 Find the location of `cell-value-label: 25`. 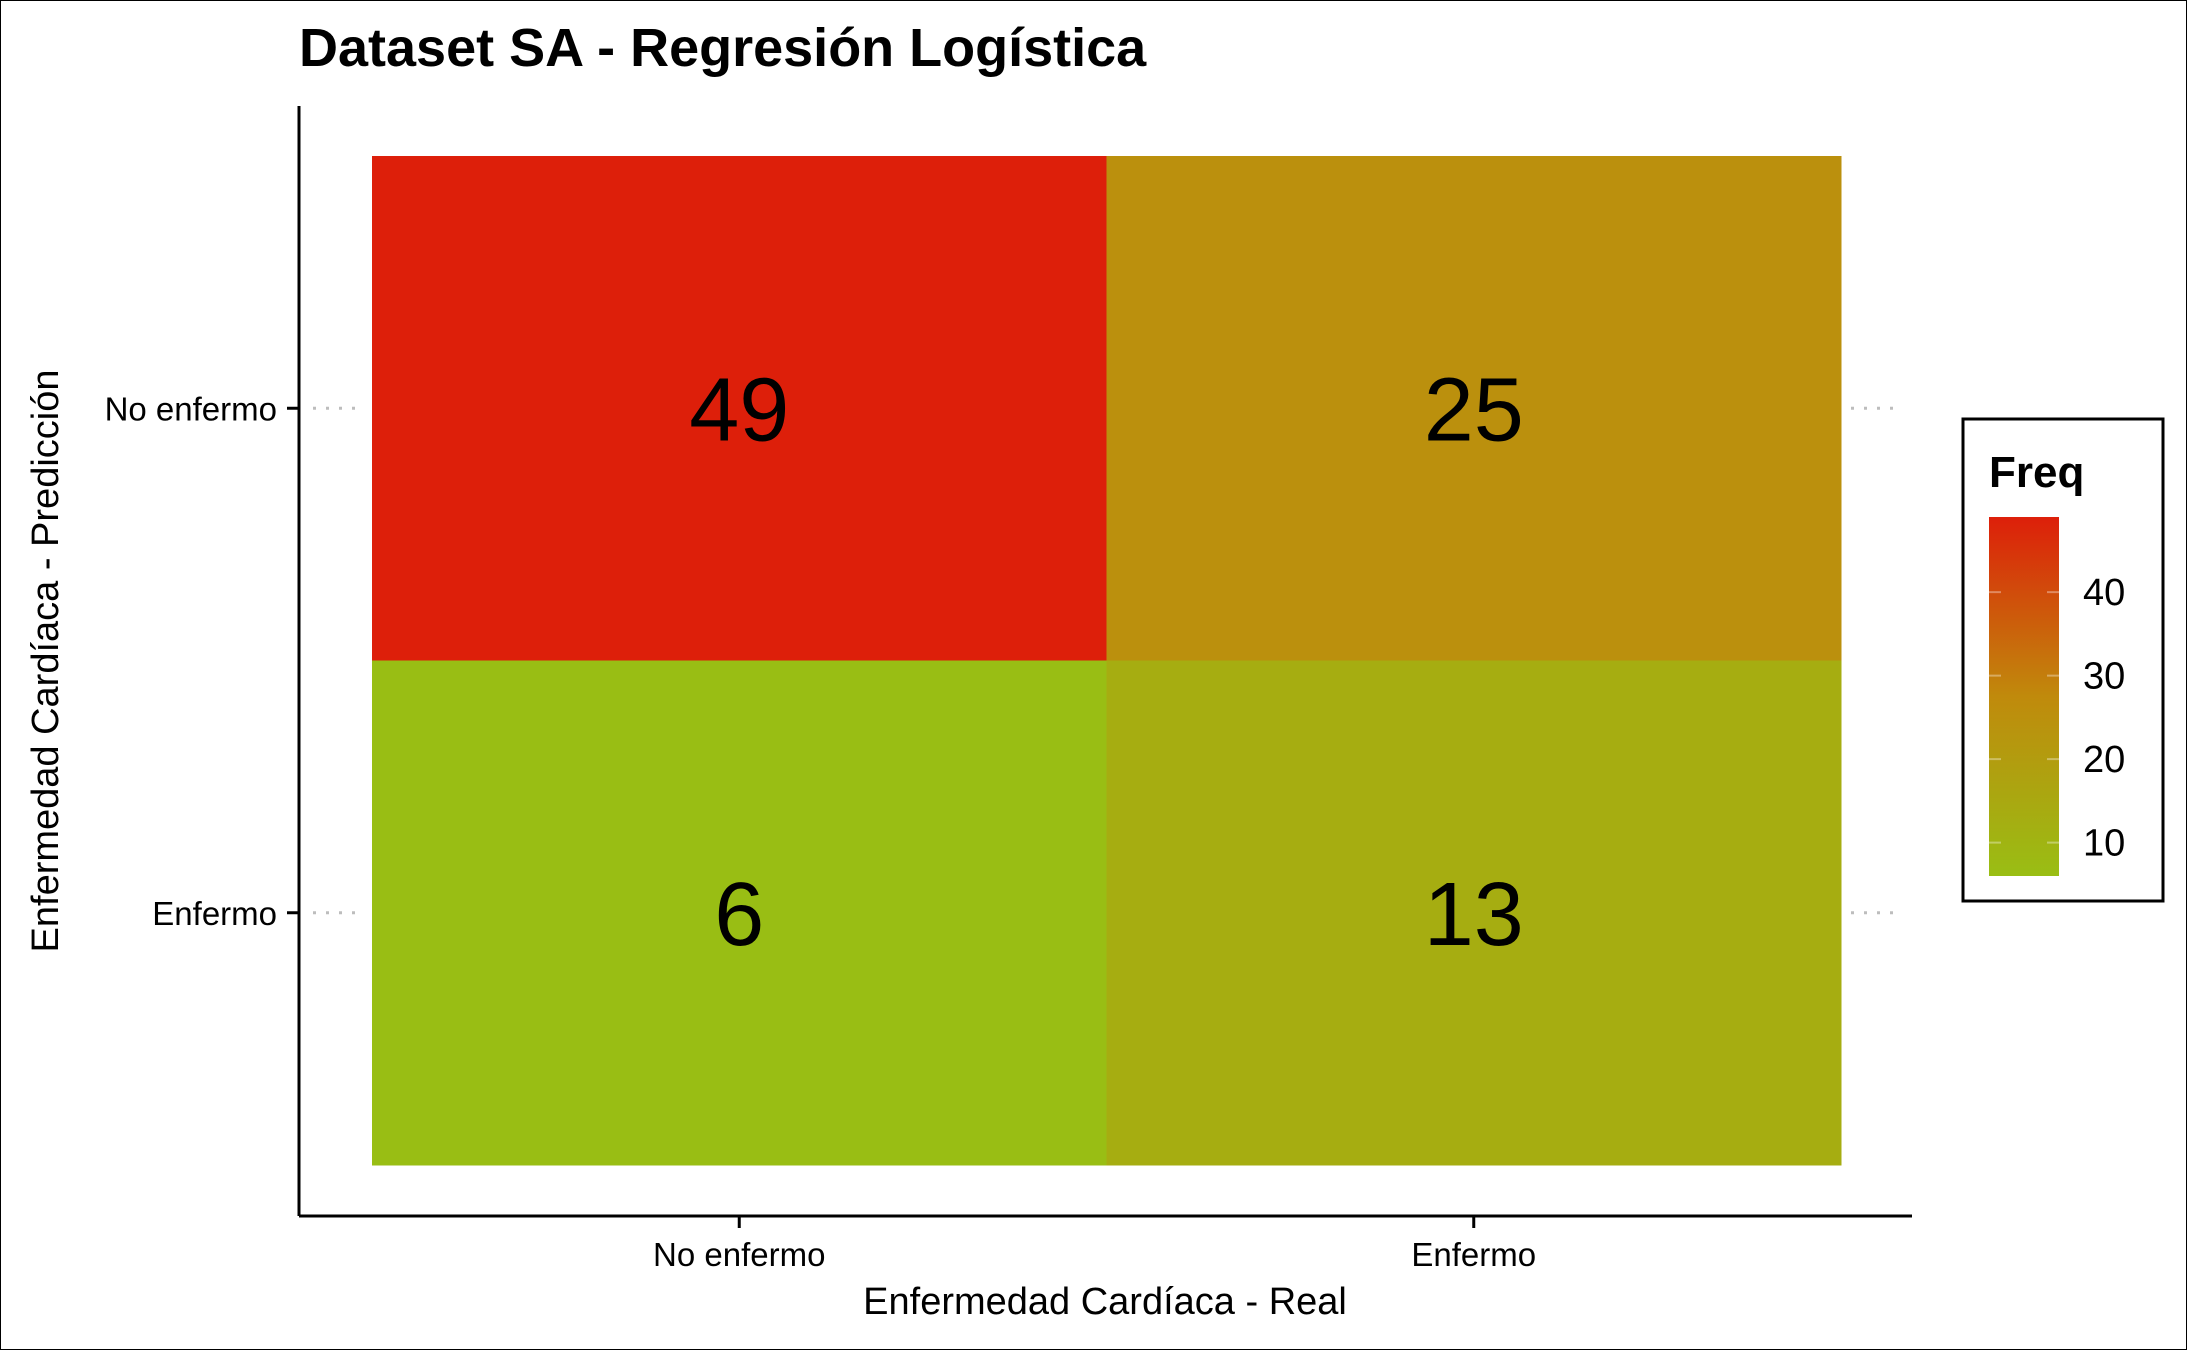

cell-value-label: 25 is located at coordinates (1474, 410).